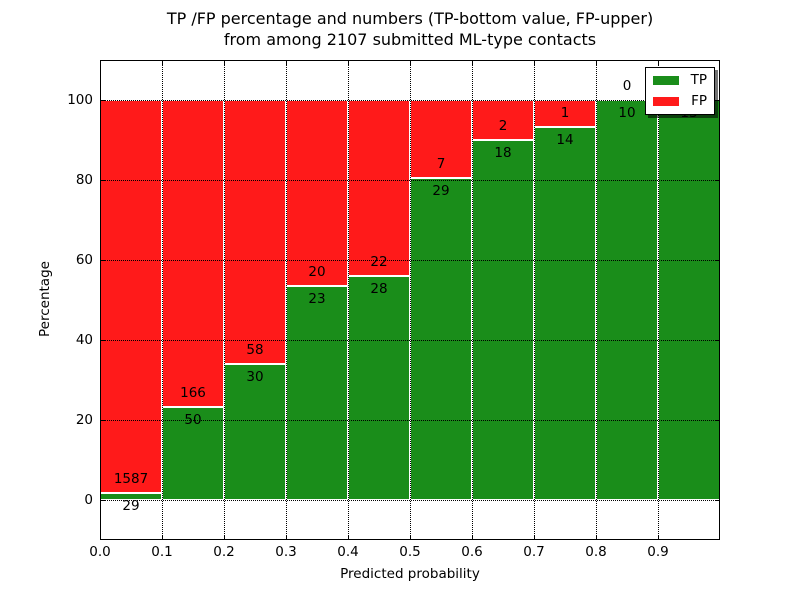 The image size is (800, 600). I want to click on y-tick-label-80: 80, so click(84, 180).